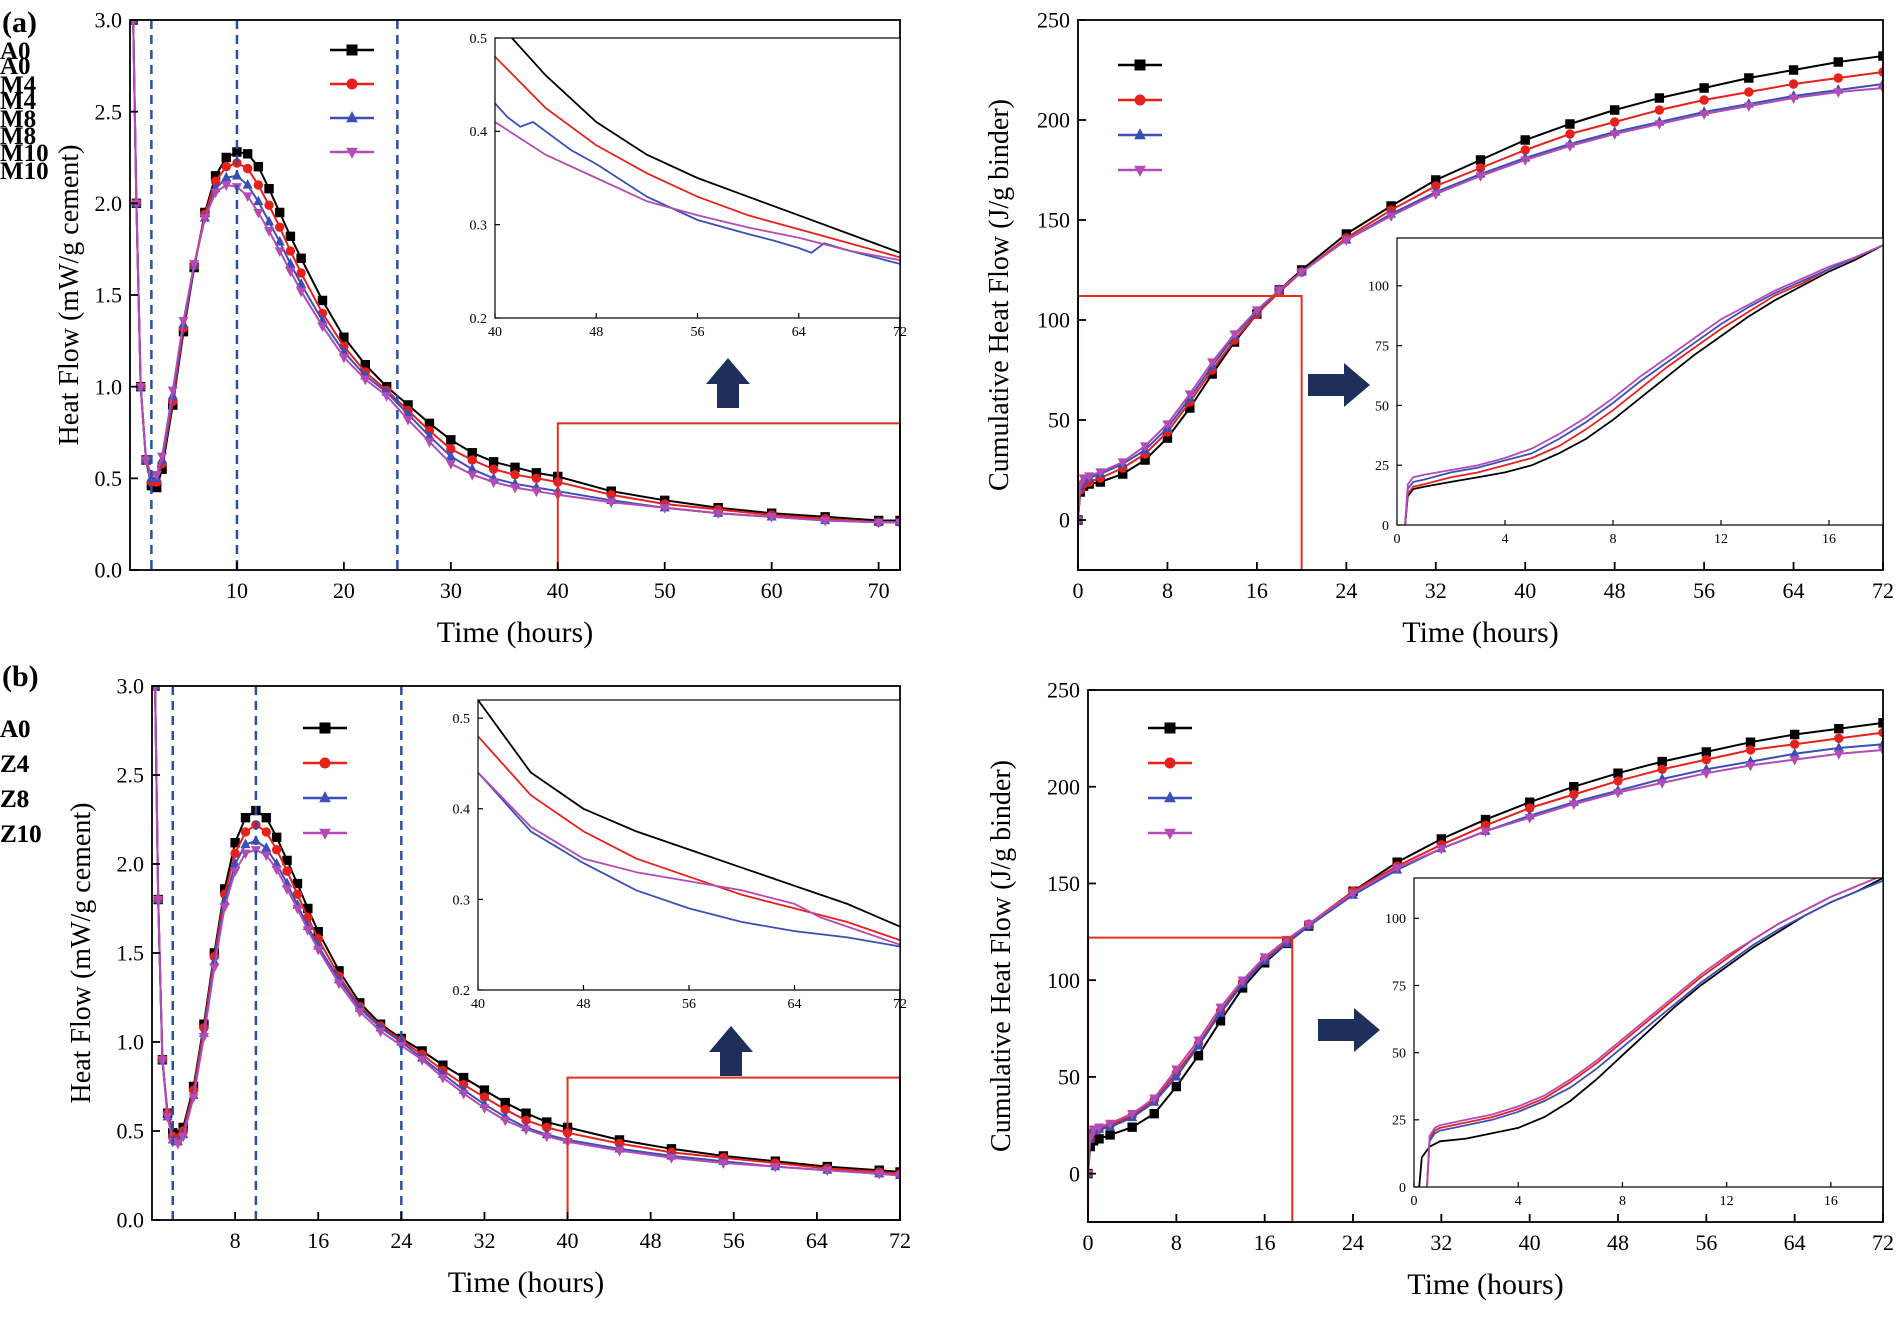 This screenshot has height=1328, width=1900. What do you see at coordinates (109, 20) in the screenshot?
I see `y-tick-label: 3.0` at bounding box center [109, 20].